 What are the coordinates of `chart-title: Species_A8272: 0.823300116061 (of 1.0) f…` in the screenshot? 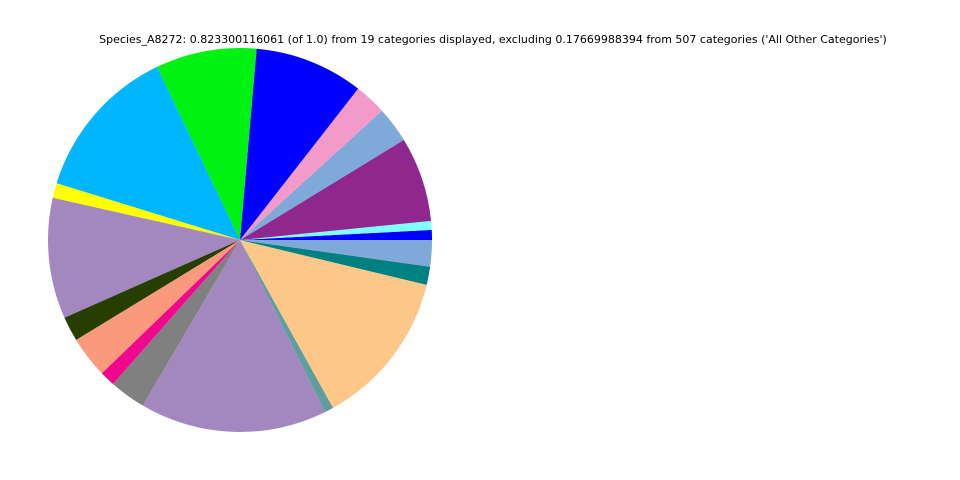 It's located at (493, 39).